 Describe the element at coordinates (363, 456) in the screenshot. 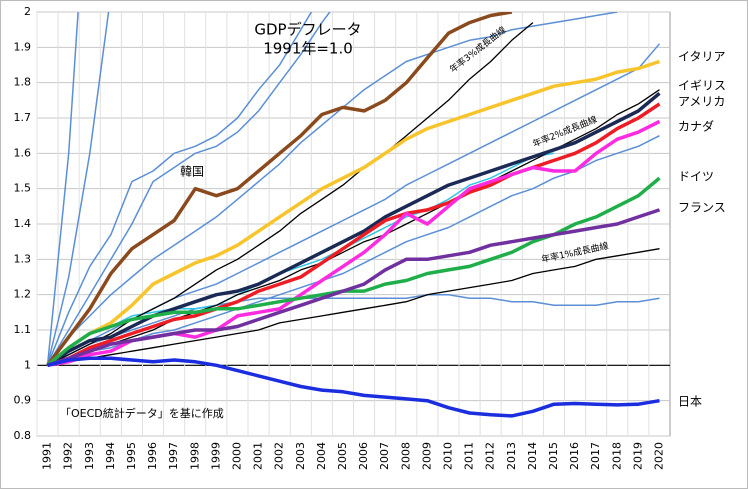

I see `x-tick-label: 2006` at that location.